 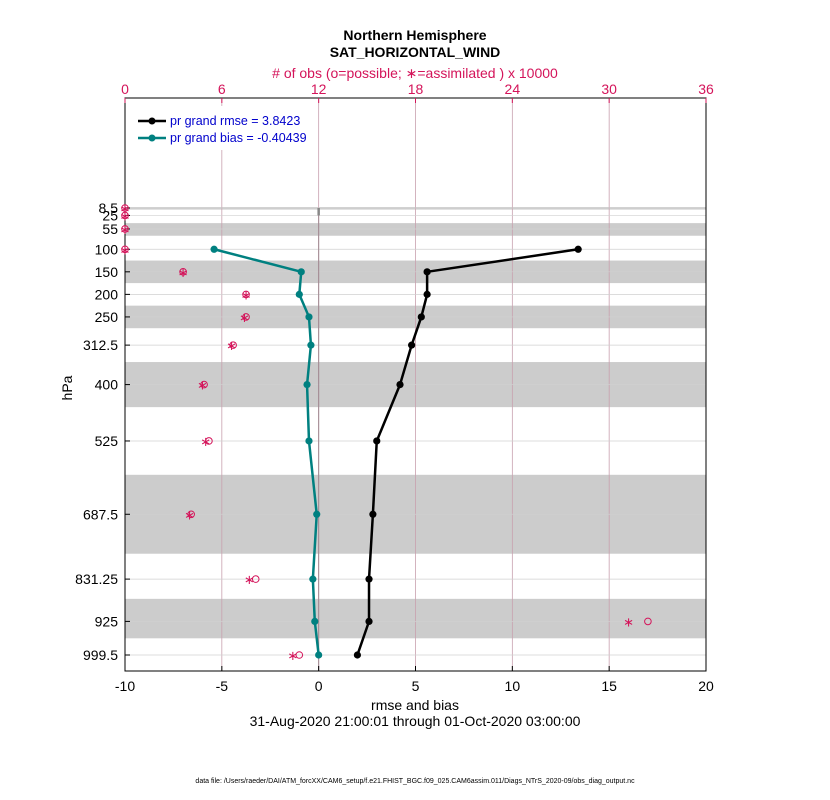 I want to click on legend-bias-label: pr grand bias = -0.40439, so click(x=238, y=138).